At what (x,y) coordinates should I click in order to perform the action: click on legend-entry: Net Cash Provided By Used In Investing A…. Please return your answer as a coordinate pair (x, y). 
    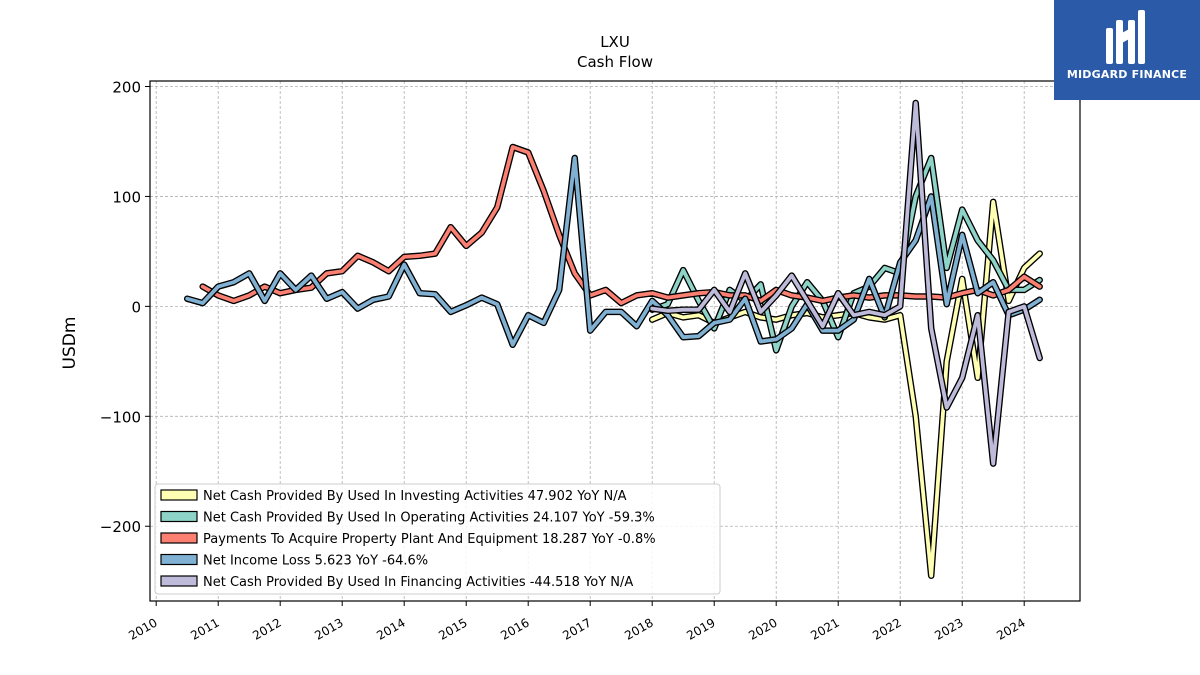
    Looking at the image, I should click on (415, 496).